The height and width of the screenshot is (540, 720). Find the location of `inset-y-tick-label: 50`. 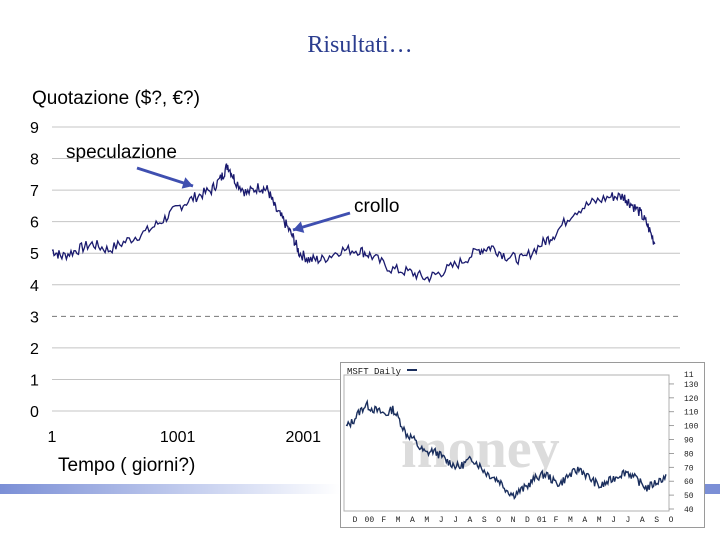

inset-y-tick-label: 50 is located at coordinates (689, 496).